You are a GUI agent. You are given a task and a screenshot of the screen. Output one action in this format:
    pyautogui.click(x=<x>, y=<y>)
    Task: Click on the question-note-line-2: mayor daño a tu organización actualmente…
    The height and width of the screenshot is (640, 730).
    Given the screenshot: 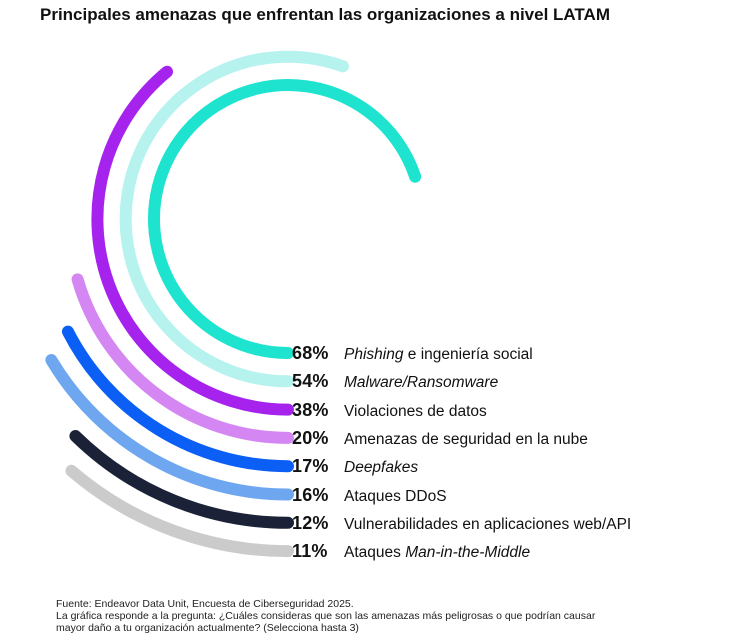 What is the action you would take?
    pyautogui.click(x=207, y=628)
    